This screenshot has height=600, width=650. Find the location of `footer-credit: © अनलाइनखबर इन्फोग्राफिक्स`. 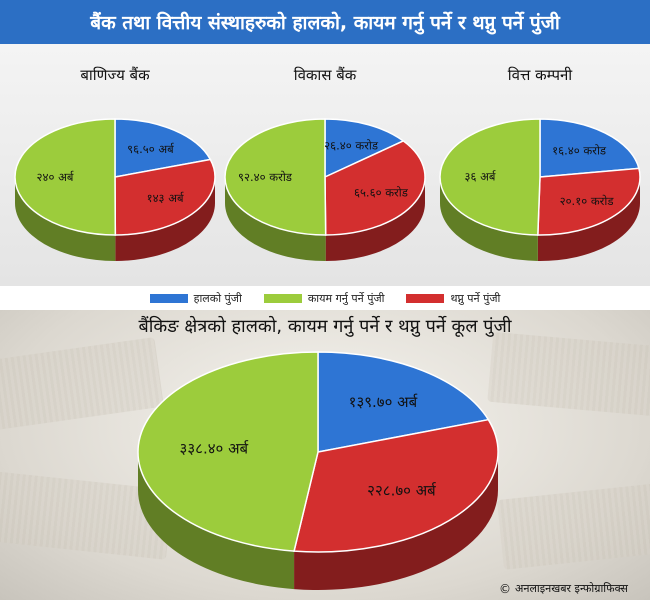

footer-credit: © अनलाइनखबर इन्फोग्राफिक्स is located at coordinates (563, 588).